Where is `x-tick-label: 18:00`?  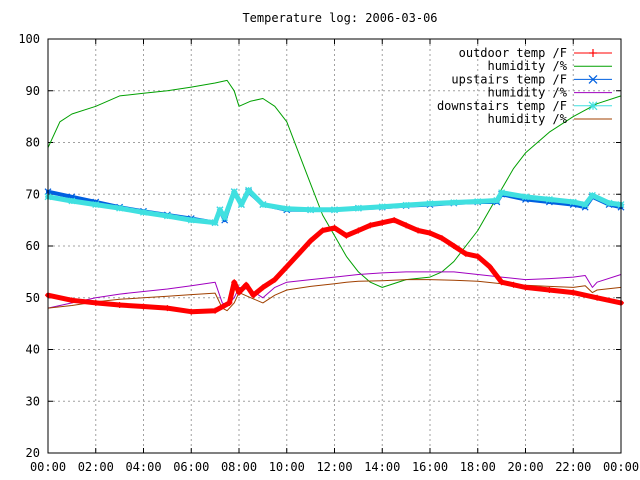
x-tick-label: 18:00 is located at coordinates (478, 467).